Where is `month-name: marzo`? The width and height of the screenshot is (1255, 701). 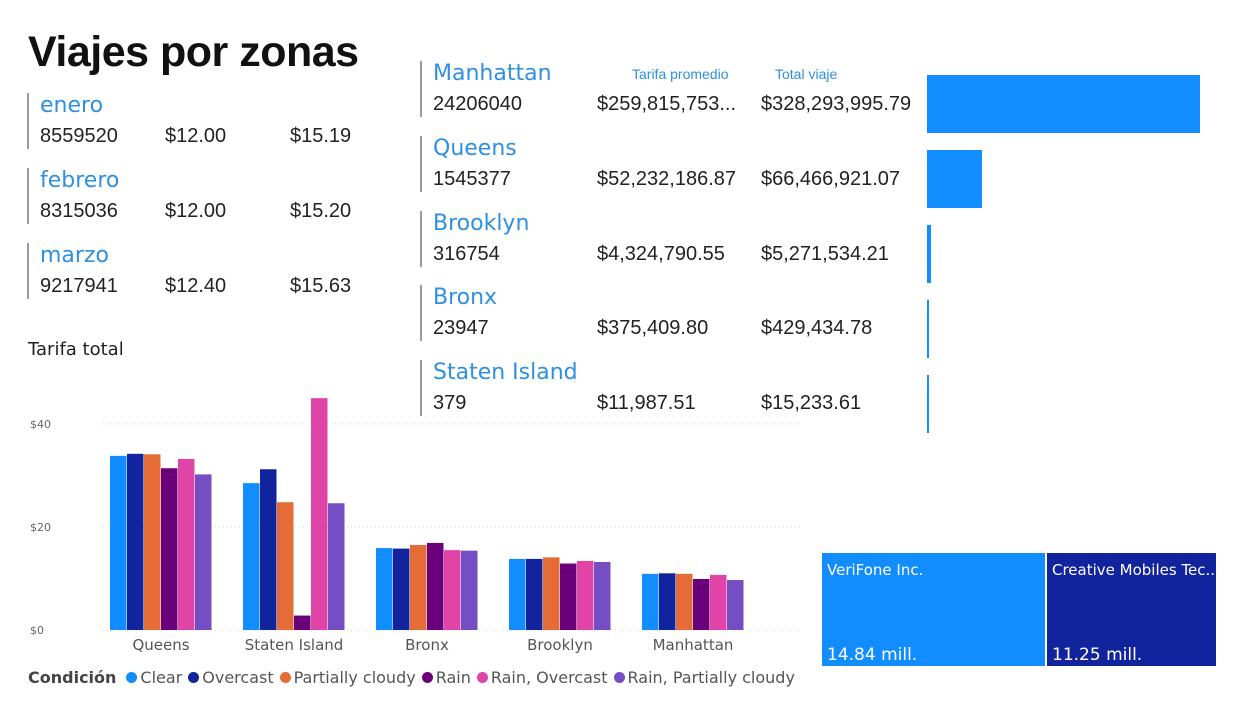
month-name: marzo is located at coordinates (74, 255).